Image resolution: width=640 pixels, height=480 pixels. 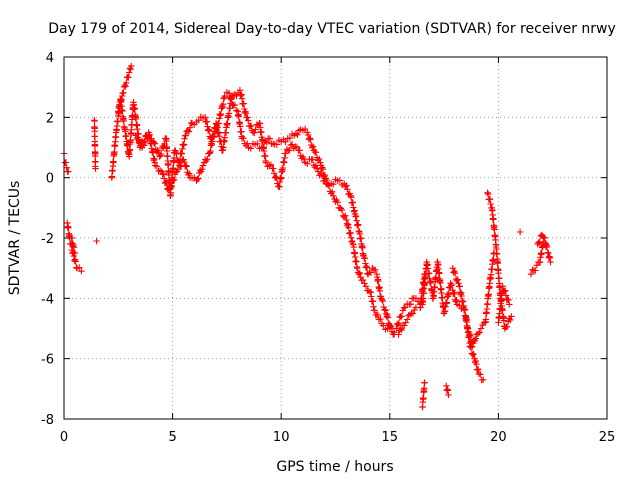 What do you see at coordinates (390, 437) in the screenshot?
I see `x-tick-label: 15` at bounding box center [390, 437].